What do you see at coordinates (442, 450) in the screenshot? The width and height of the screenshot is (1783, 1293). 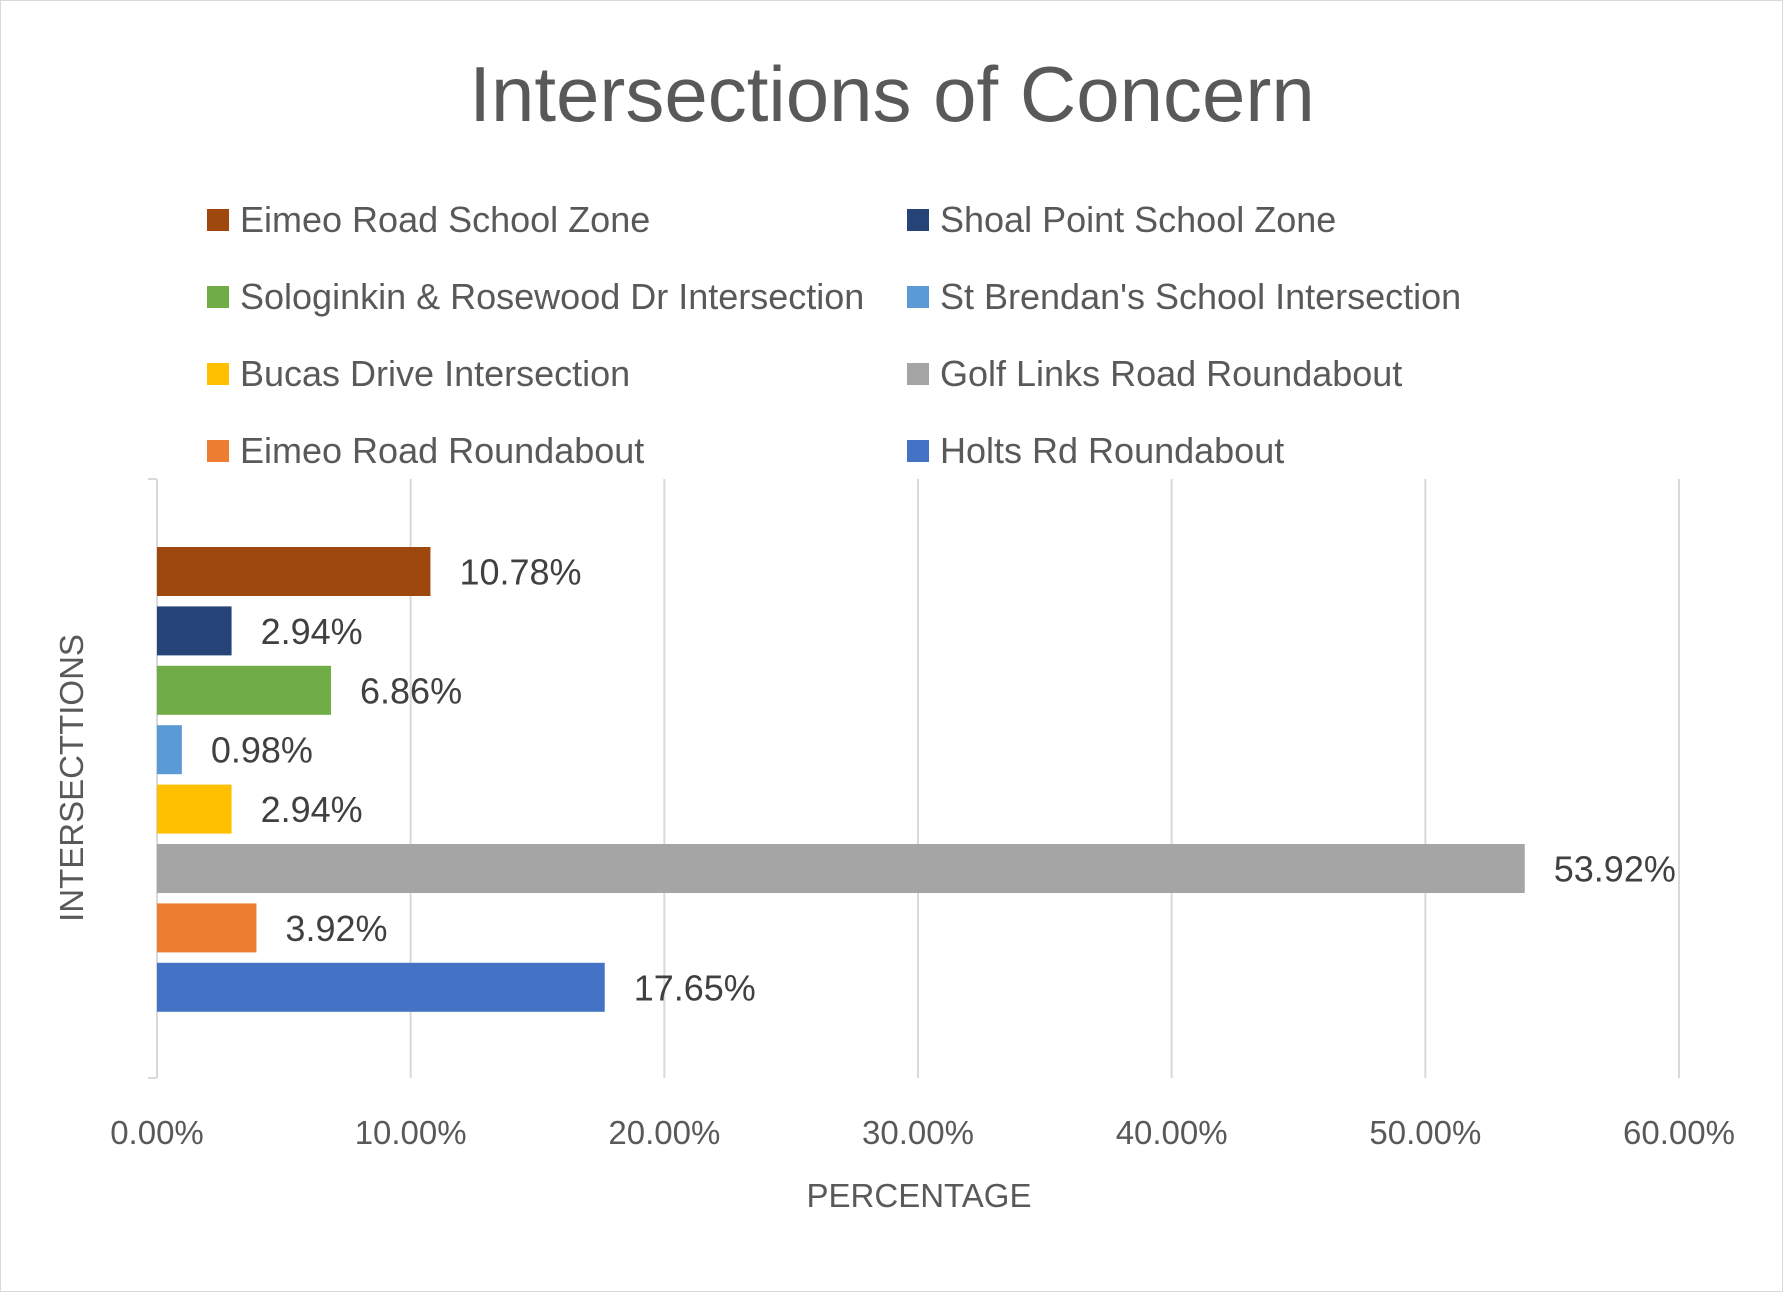 I see `legend-label: Eimeo Road Roundabout` at bounding box center [442, 450].